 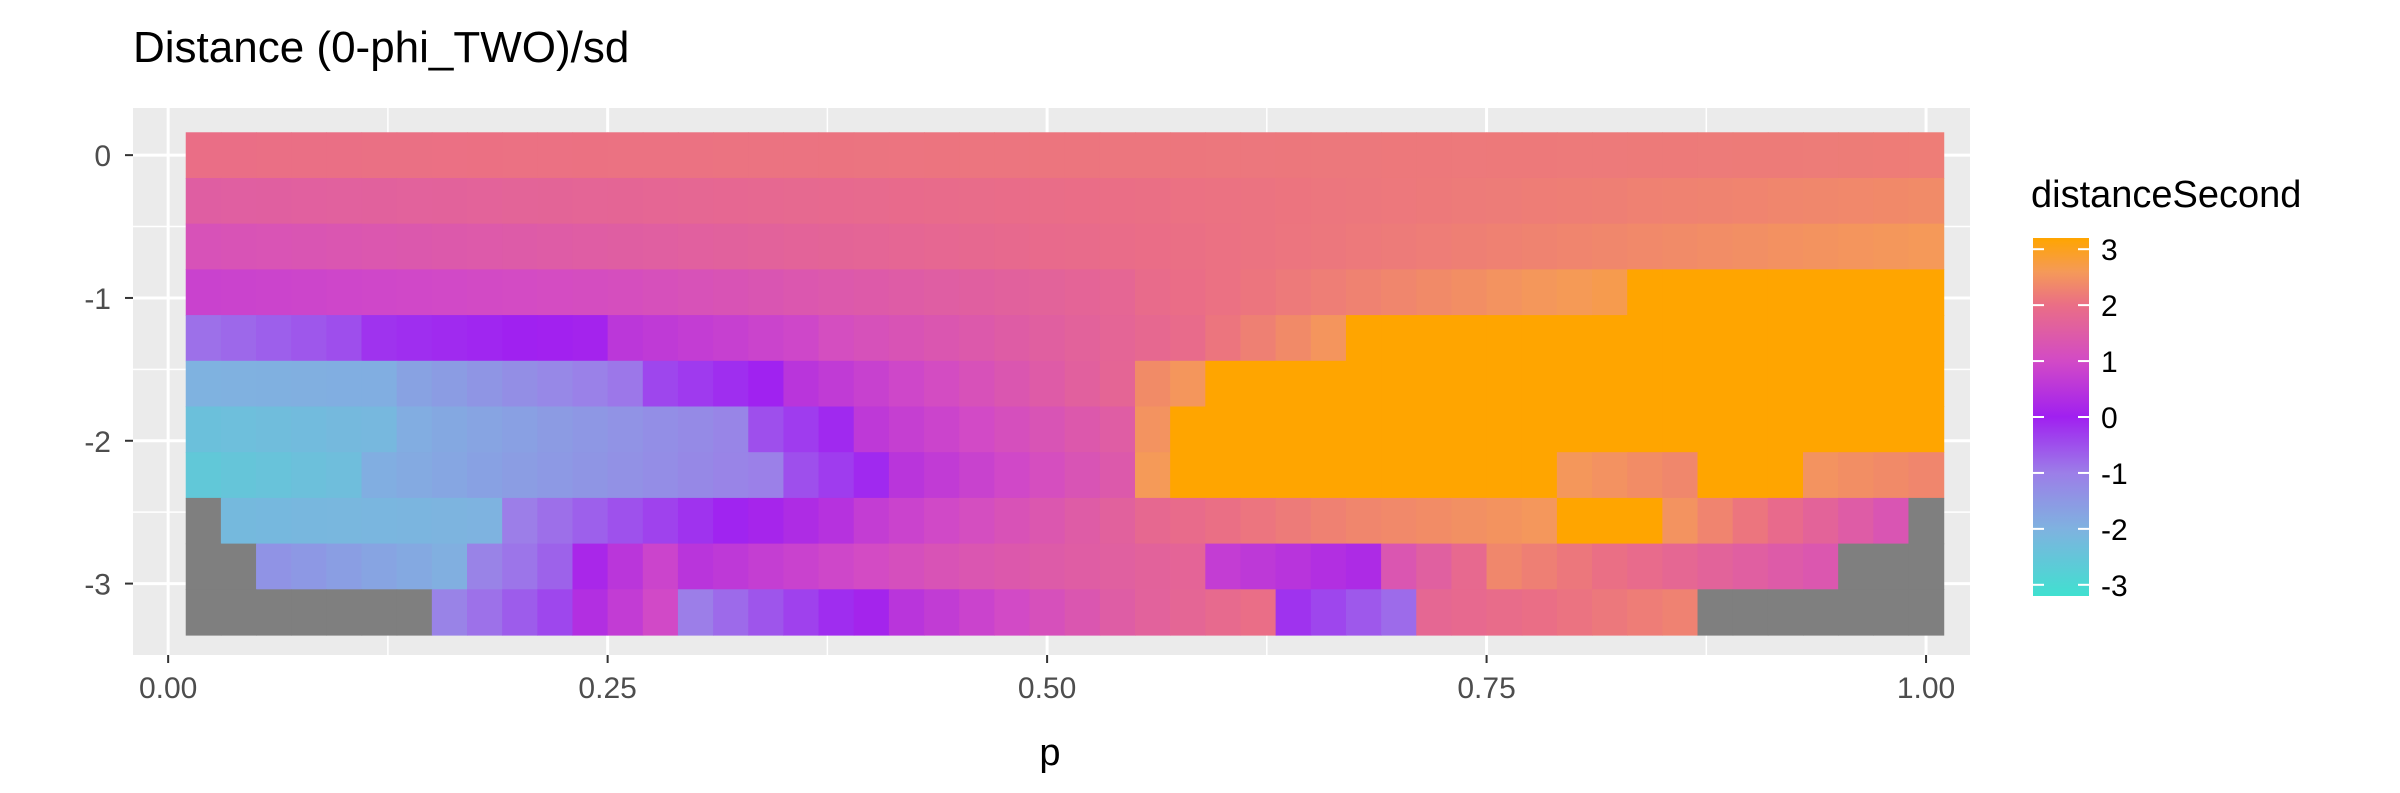 I want to click on y-tick-label: -2, so click(x=97, y=442).